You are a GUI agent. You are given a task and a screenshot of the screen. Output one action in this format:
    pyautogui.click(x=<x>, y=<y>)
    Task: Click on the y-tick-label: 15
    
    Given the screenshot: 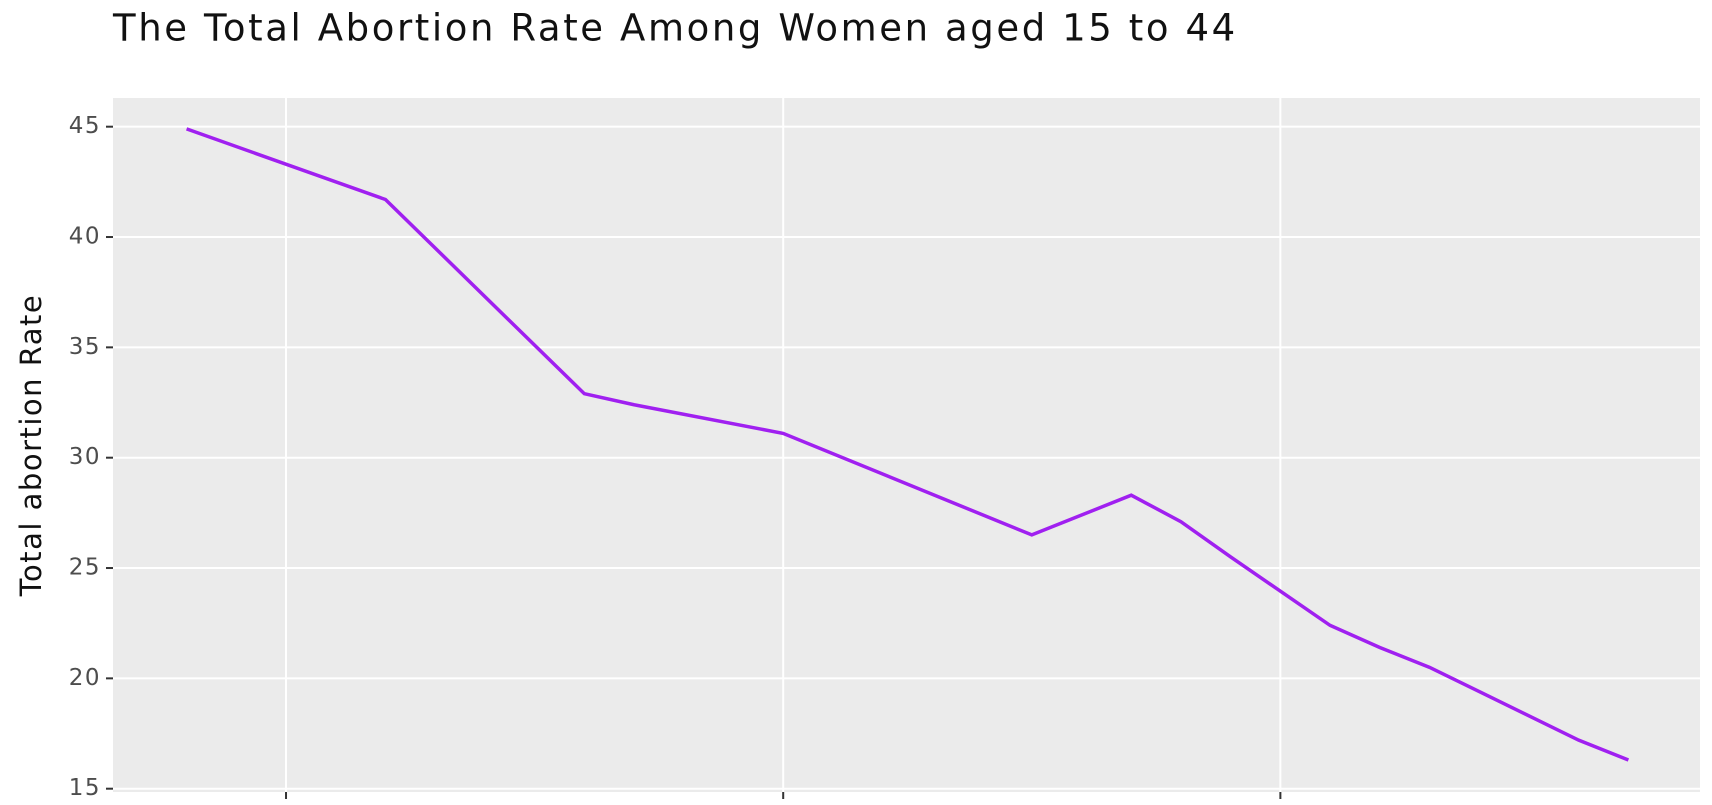 What is the action you would take?
    pyautogui.click(x=85, y=788)
    